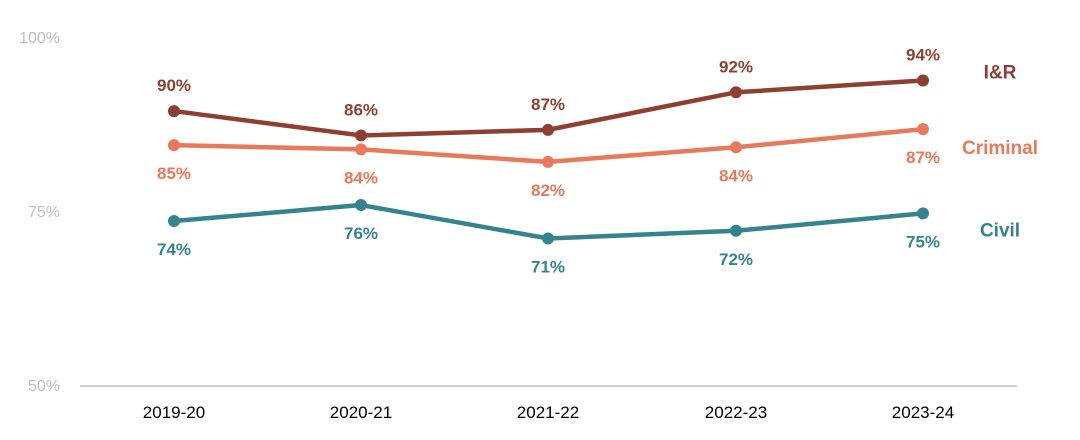 Image resolution: width=1080 pixels, height=440 pixels. I want to click on data-label: 71%, so click(548, 266).